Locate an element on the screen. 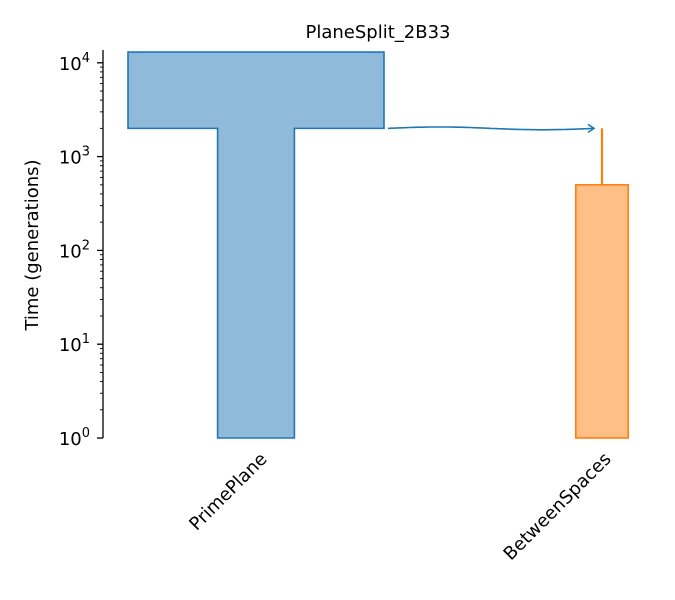  y-ticks: 10⁰ 10¹ 10² 10³ 10⁴ is located at coordinates (81, 250).